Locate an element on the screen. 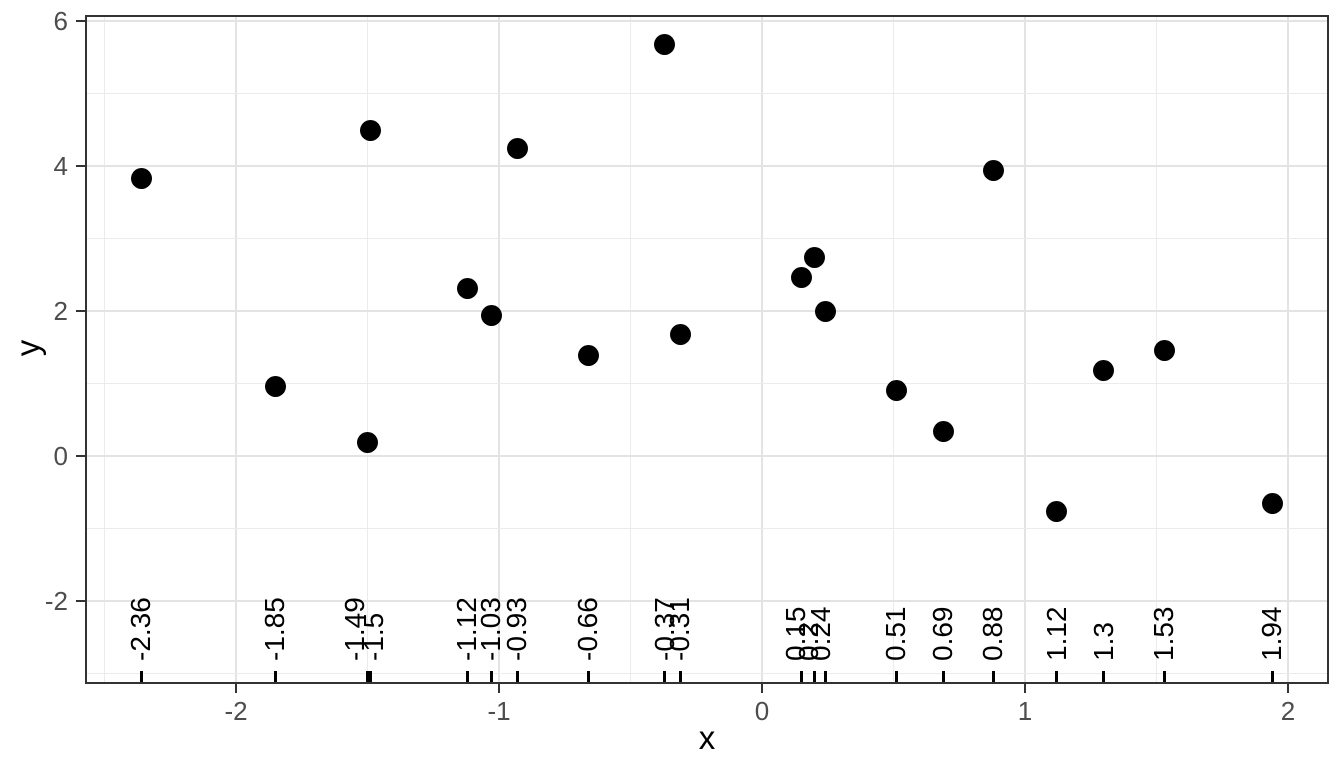 The height and width of the screenshot is (768, 1344). rug-label: -1.5 is located at coordinates (373, 636).